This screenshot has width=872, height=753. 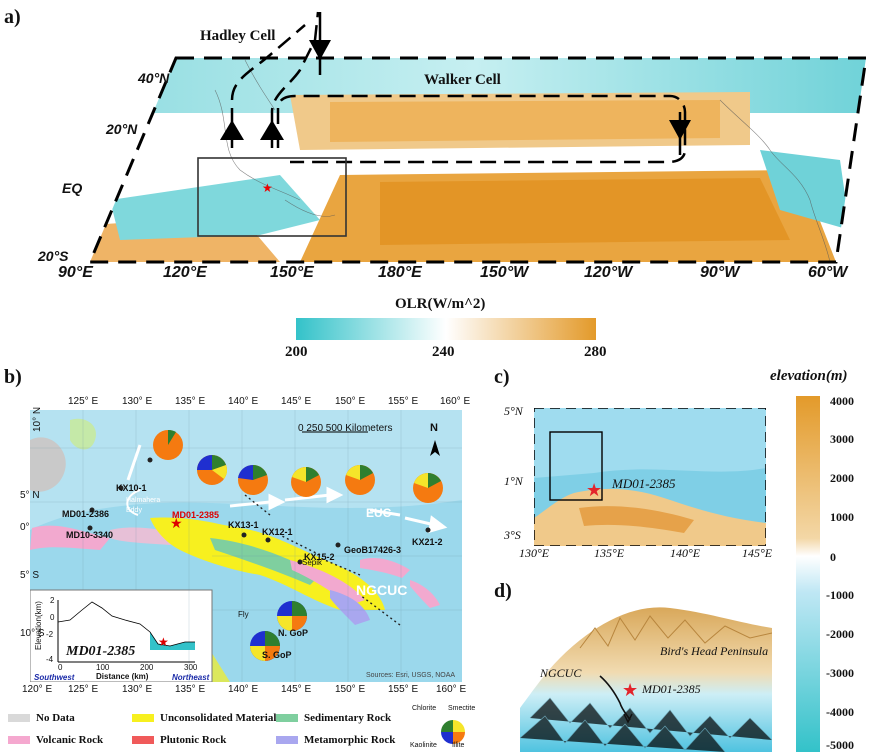 What do you see at coordinates (50, 659) in the screenshot?
I see `inset-ytick-neg4: -4` at bounding box center [50, 659].